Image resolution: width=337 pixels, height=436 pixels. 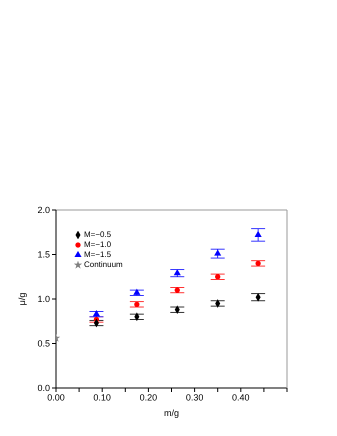 I want to click on y-axis-title: μ/g, so click(x=22, y=299).